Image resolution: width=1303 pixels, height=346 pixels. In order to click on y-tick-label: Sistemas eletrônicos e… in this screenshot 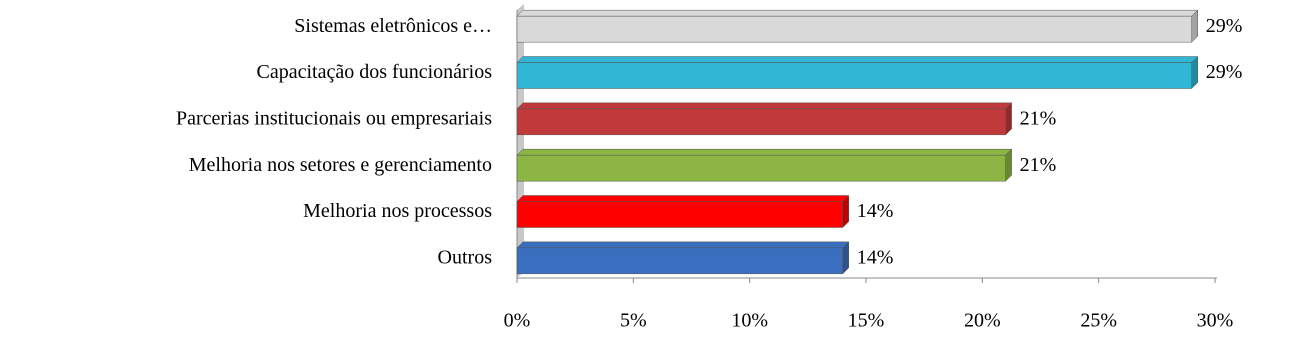, I will do `click(393, 26)`.